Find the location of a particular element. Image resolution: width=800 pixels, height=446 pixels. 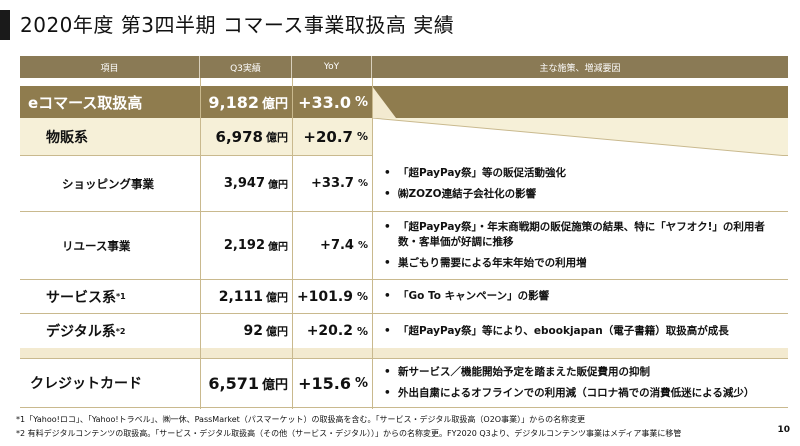

yoy-service-pct: % is located at coordinates (362, 296).